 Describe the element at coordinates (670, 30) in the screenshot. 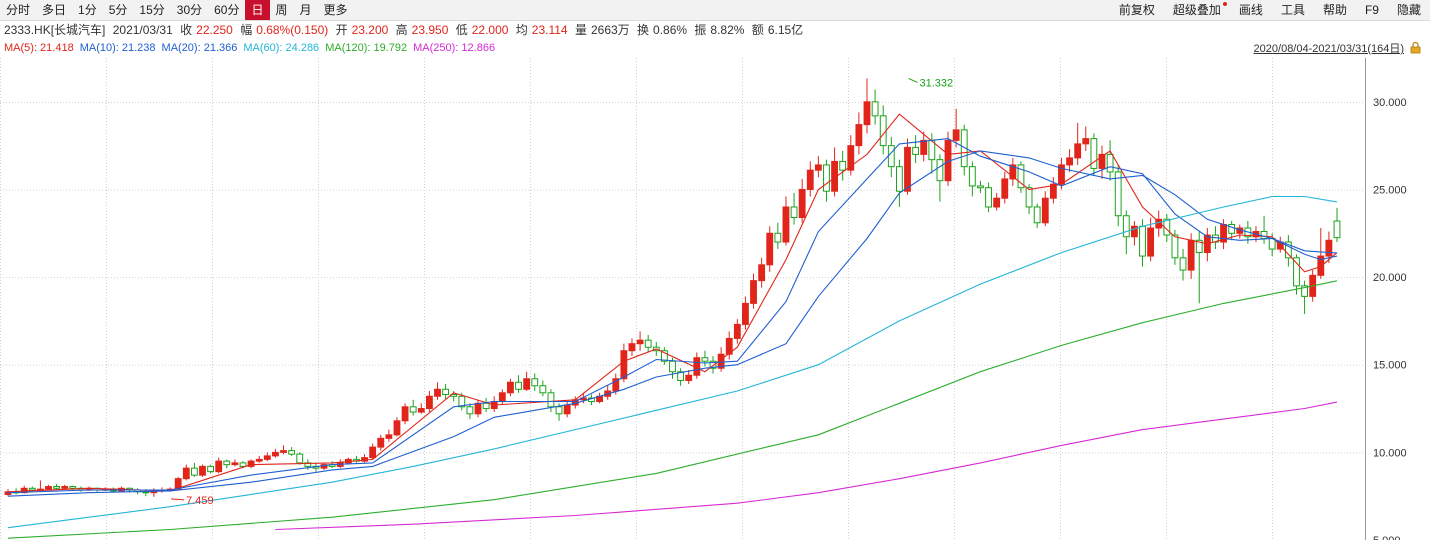

I see `turnover-value: 0.86%` at that location.